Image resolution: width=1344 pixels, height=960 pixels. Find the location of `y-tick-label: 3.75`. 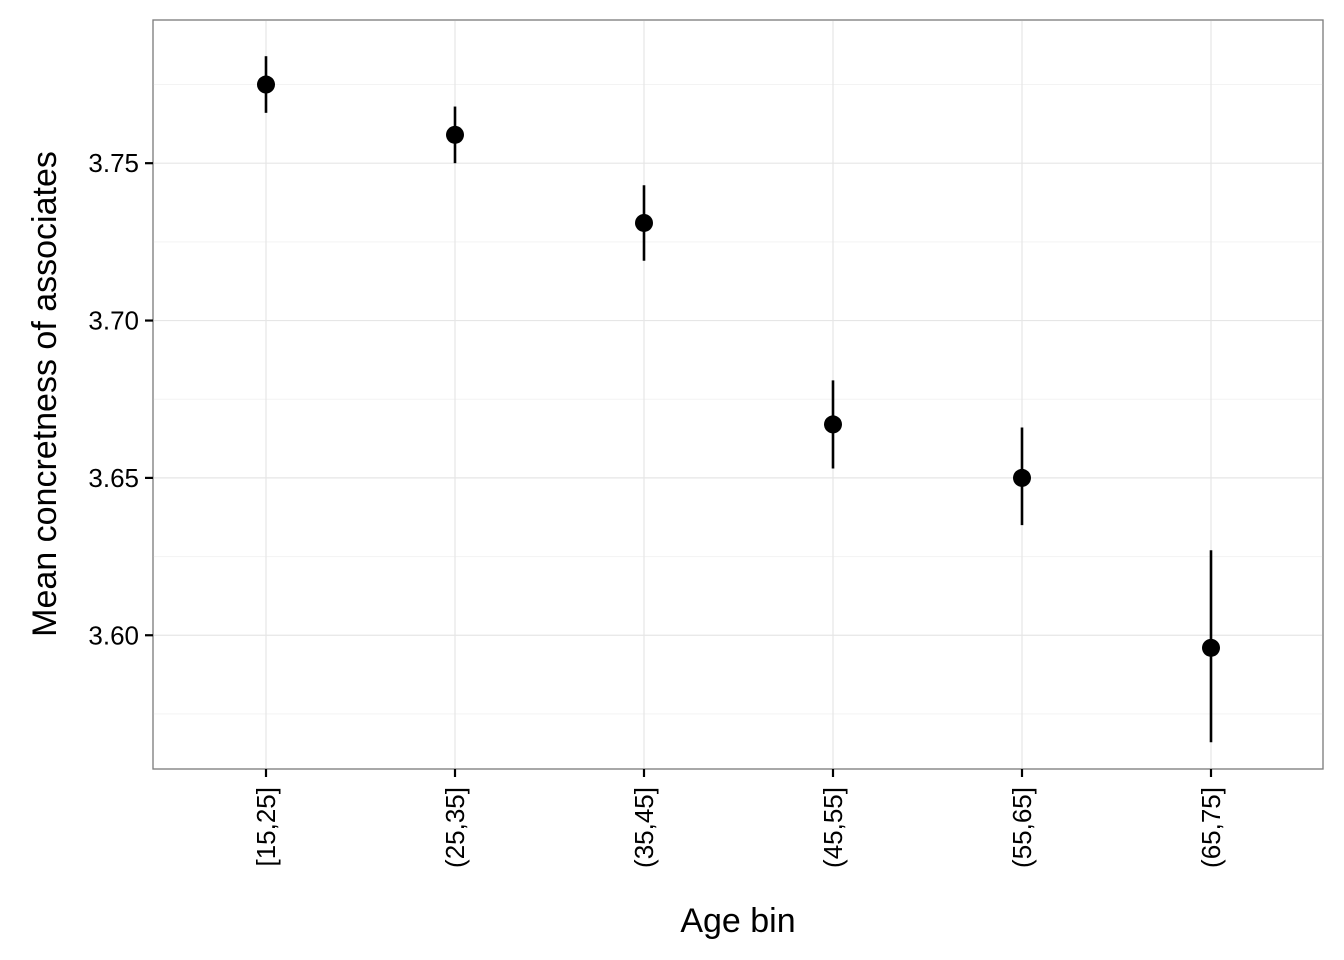

y-tick-label: 3.75 is located at coordinates (113, 163).